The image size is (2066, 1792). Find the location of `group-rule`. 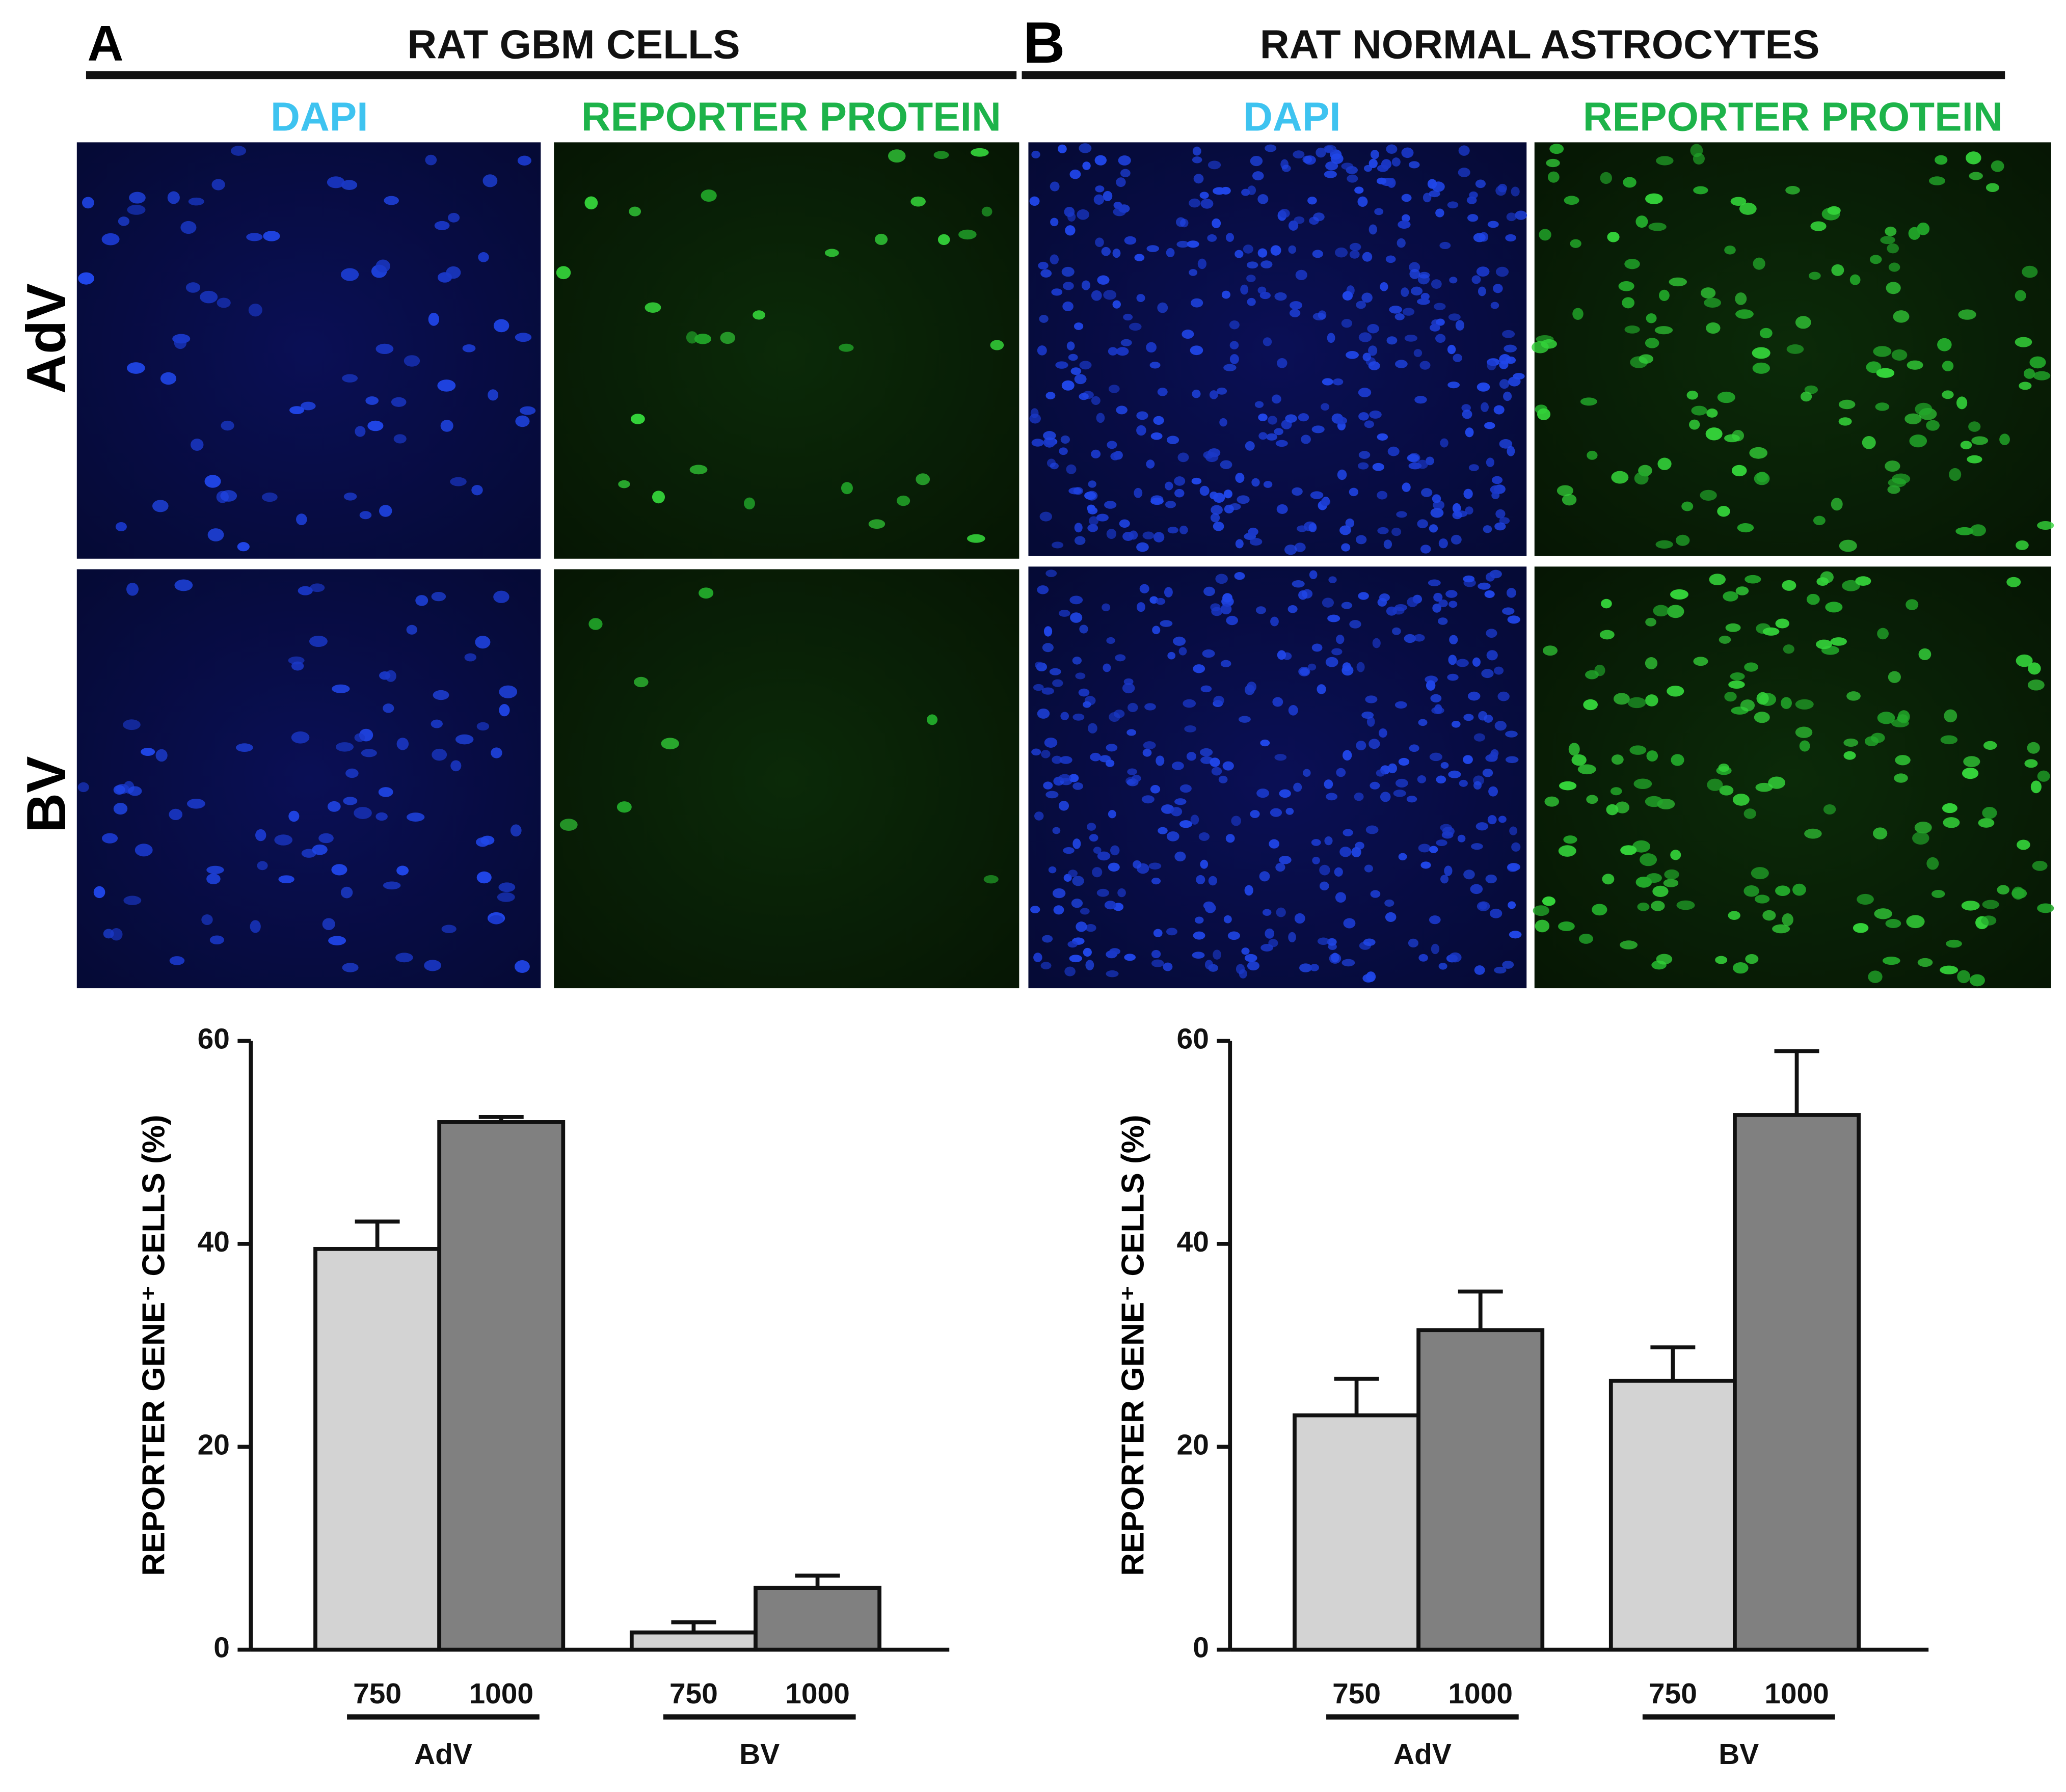

group-rule is located at coordinates (444, 1717).